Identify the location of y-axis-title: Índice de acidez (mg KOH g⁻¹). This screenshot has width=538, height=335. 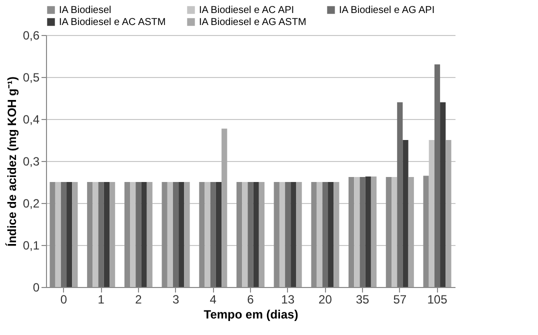
(11, 161).